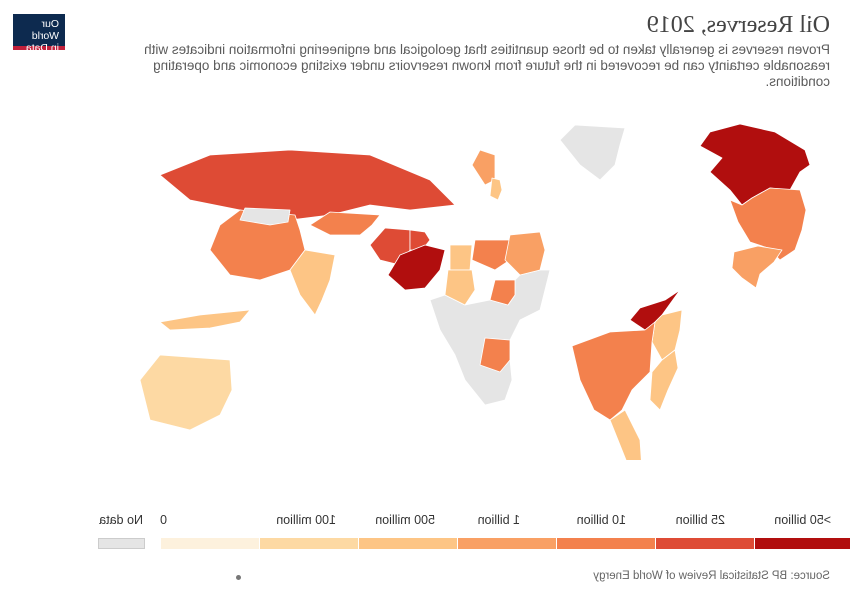 The width and height of the screenshot is (850, 600). What do you see at coordinates (306, 520) in the screenshot?
I see `legend-label-2: 100 million` at bounding box center [306, 520].